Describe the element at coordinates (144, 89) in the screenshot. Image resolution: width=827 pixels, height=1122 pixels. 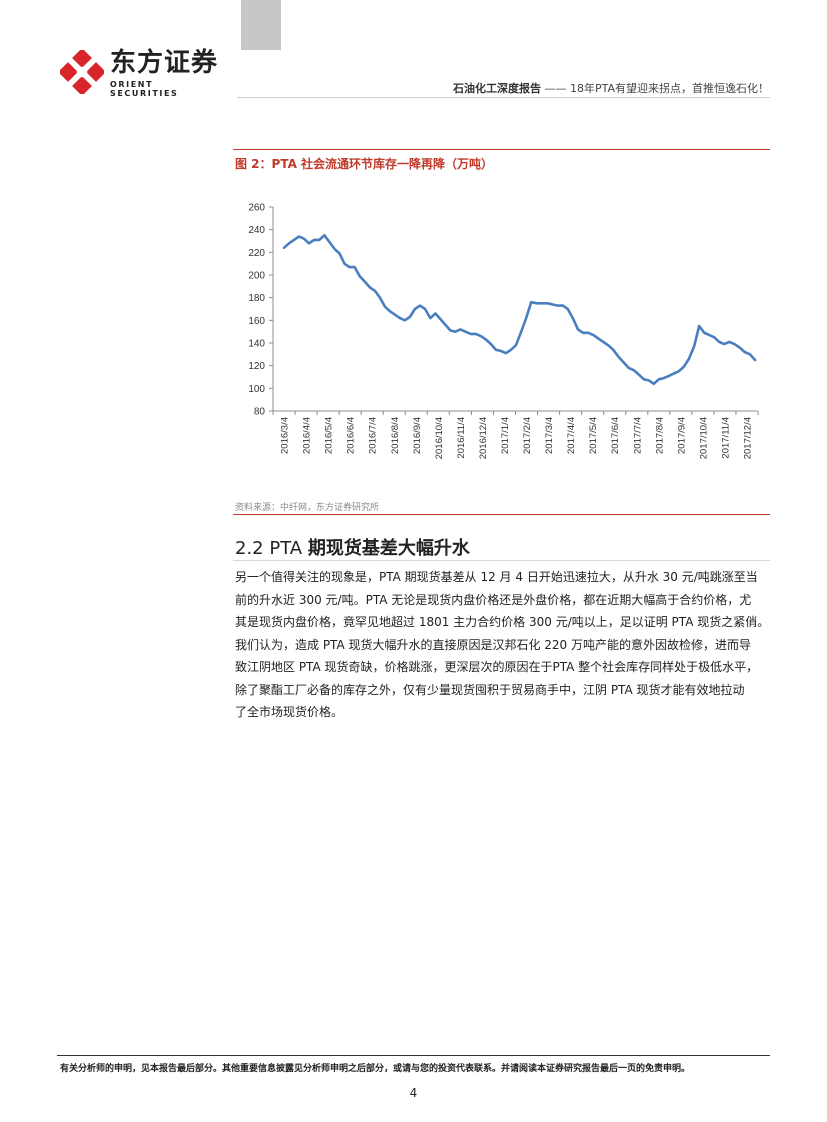
I see `logo-text-en: ORIENT SECURITIES` at that location.